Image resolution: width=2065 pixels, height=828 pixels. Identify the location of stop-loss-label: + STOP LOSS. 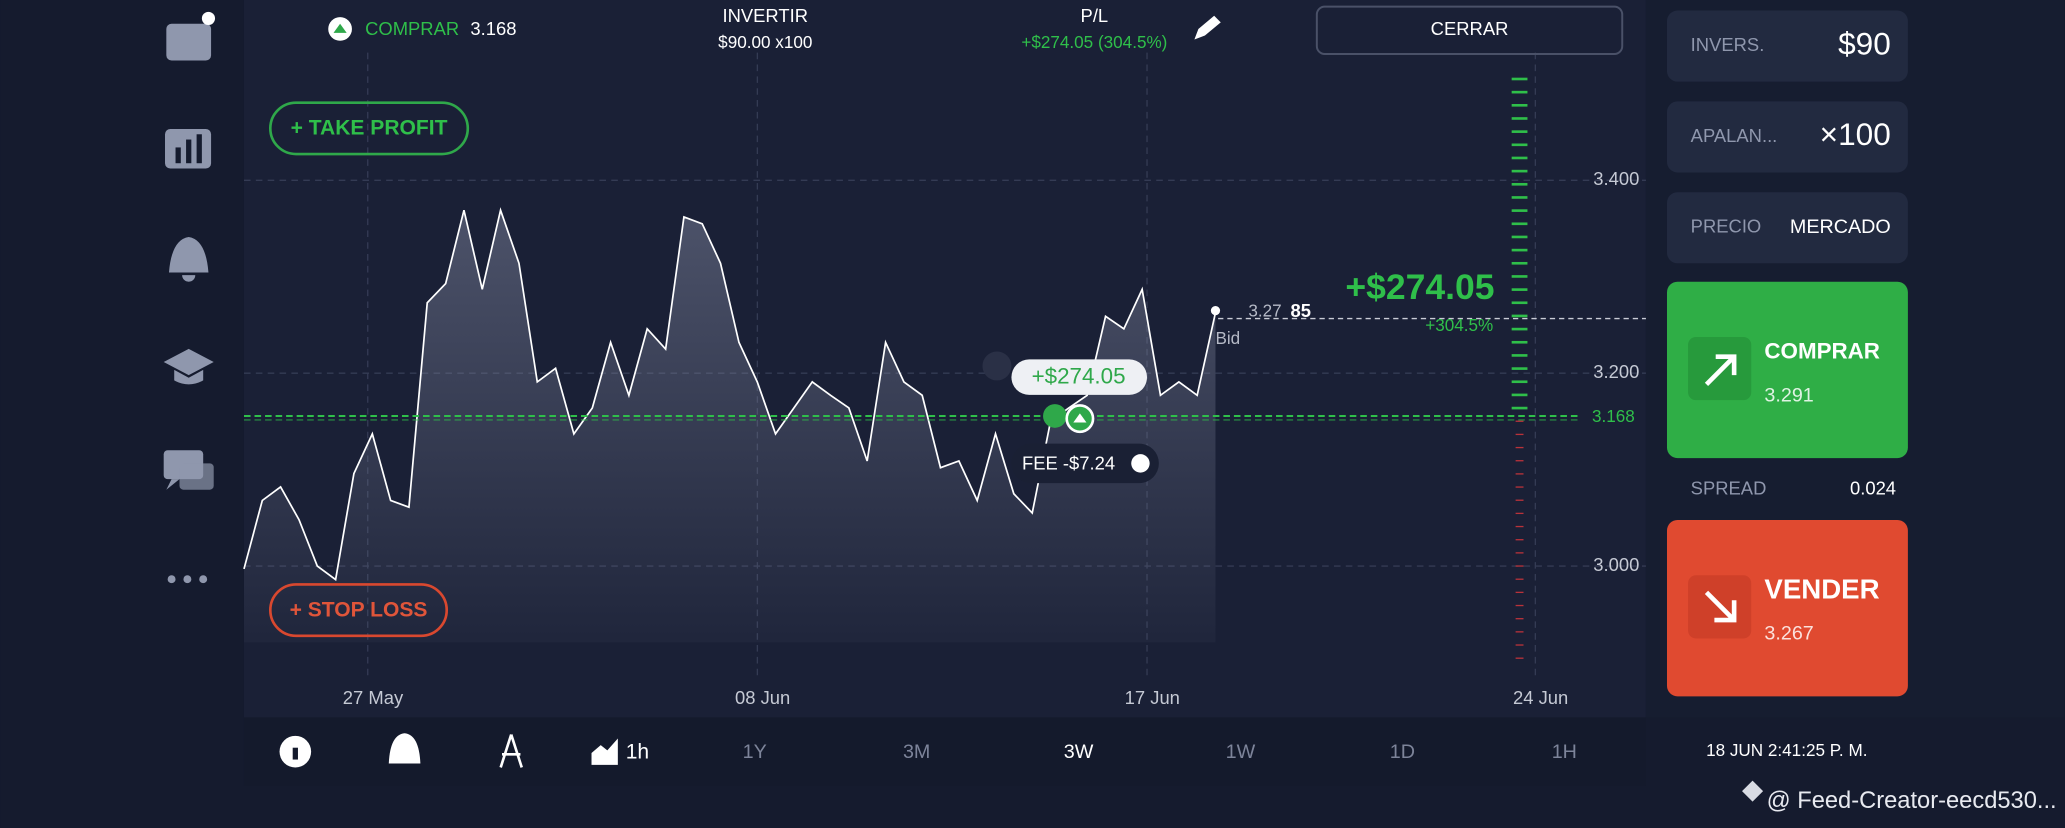
(359, 609).